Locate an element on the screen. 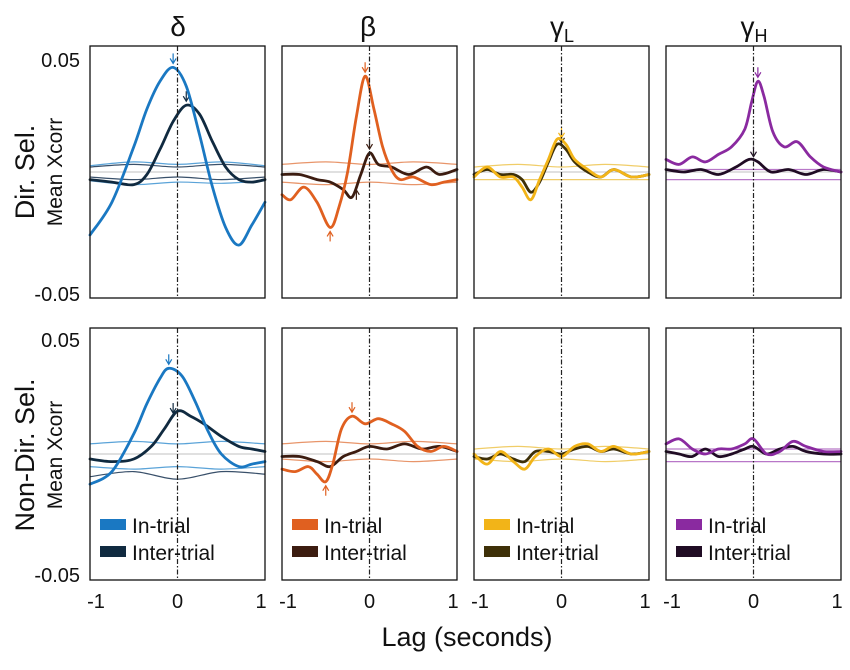 This screenshot has width=850, height=670. panel-beta-row1: In-trial Inter-trial is located at coordinates (369, 454).